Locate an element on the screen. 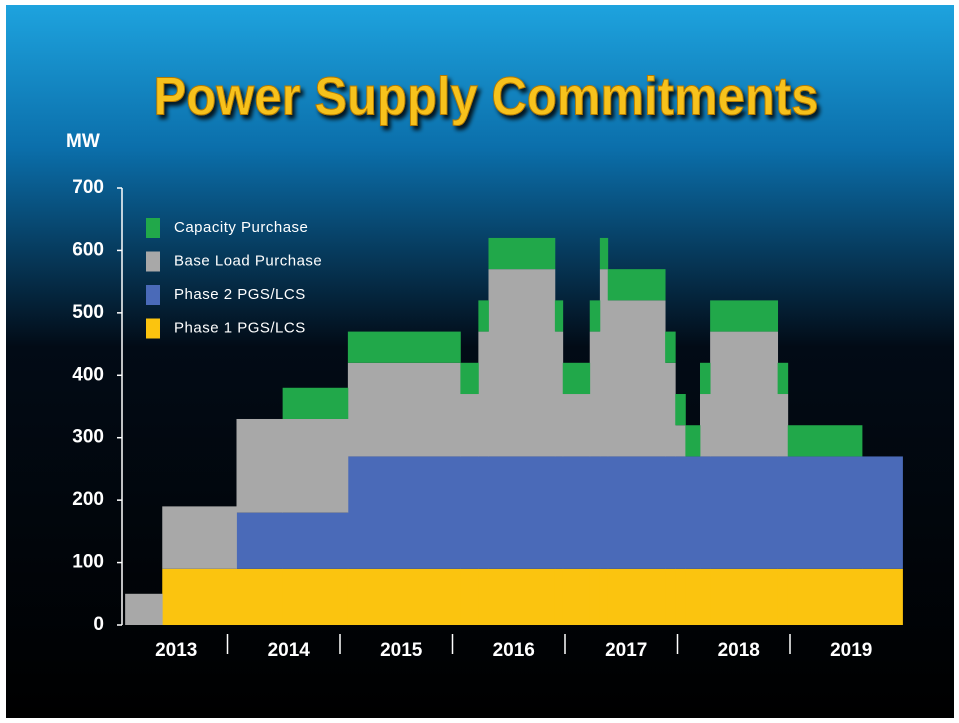 This screenshot has width=959, height=723. y-tick-label: 200 is located at coordinates (88, 499).